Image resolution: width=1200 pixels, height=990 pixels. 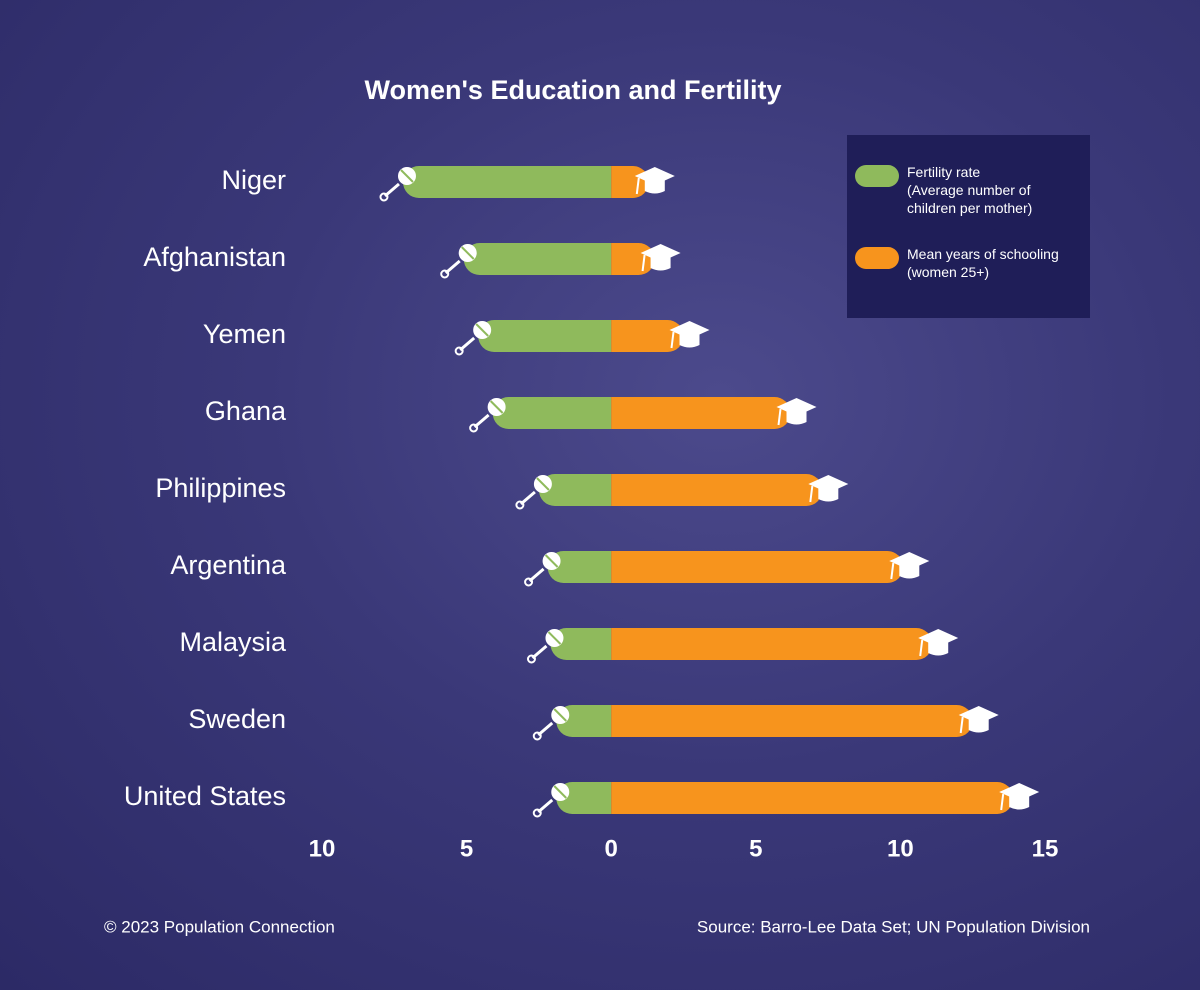 What do you see at coordinates (948, 272) in the screenshot?
I see `legend-note: (women 25+)` at bounding box center [948, 272].